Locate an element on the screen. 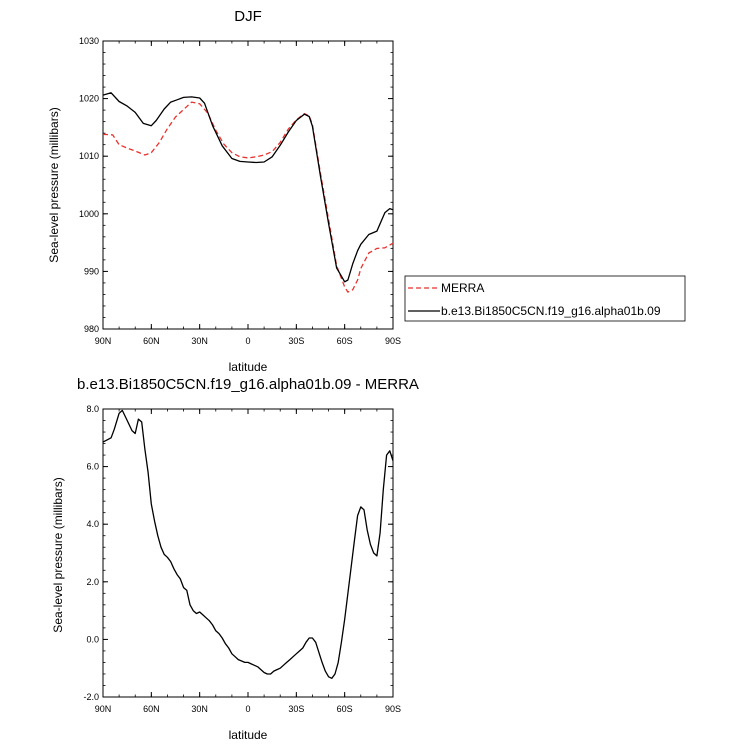 This screenshot has height=745, width=733. top-x-tick-label: 90S is located at coordinates (393, 341).